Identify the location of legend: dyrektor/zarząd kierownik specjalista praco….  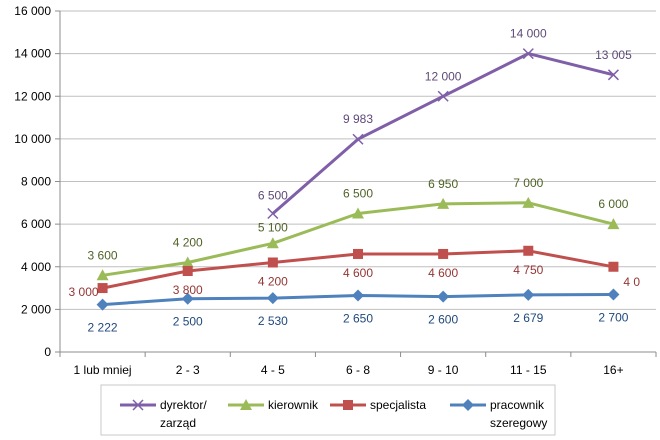
(328, 410).